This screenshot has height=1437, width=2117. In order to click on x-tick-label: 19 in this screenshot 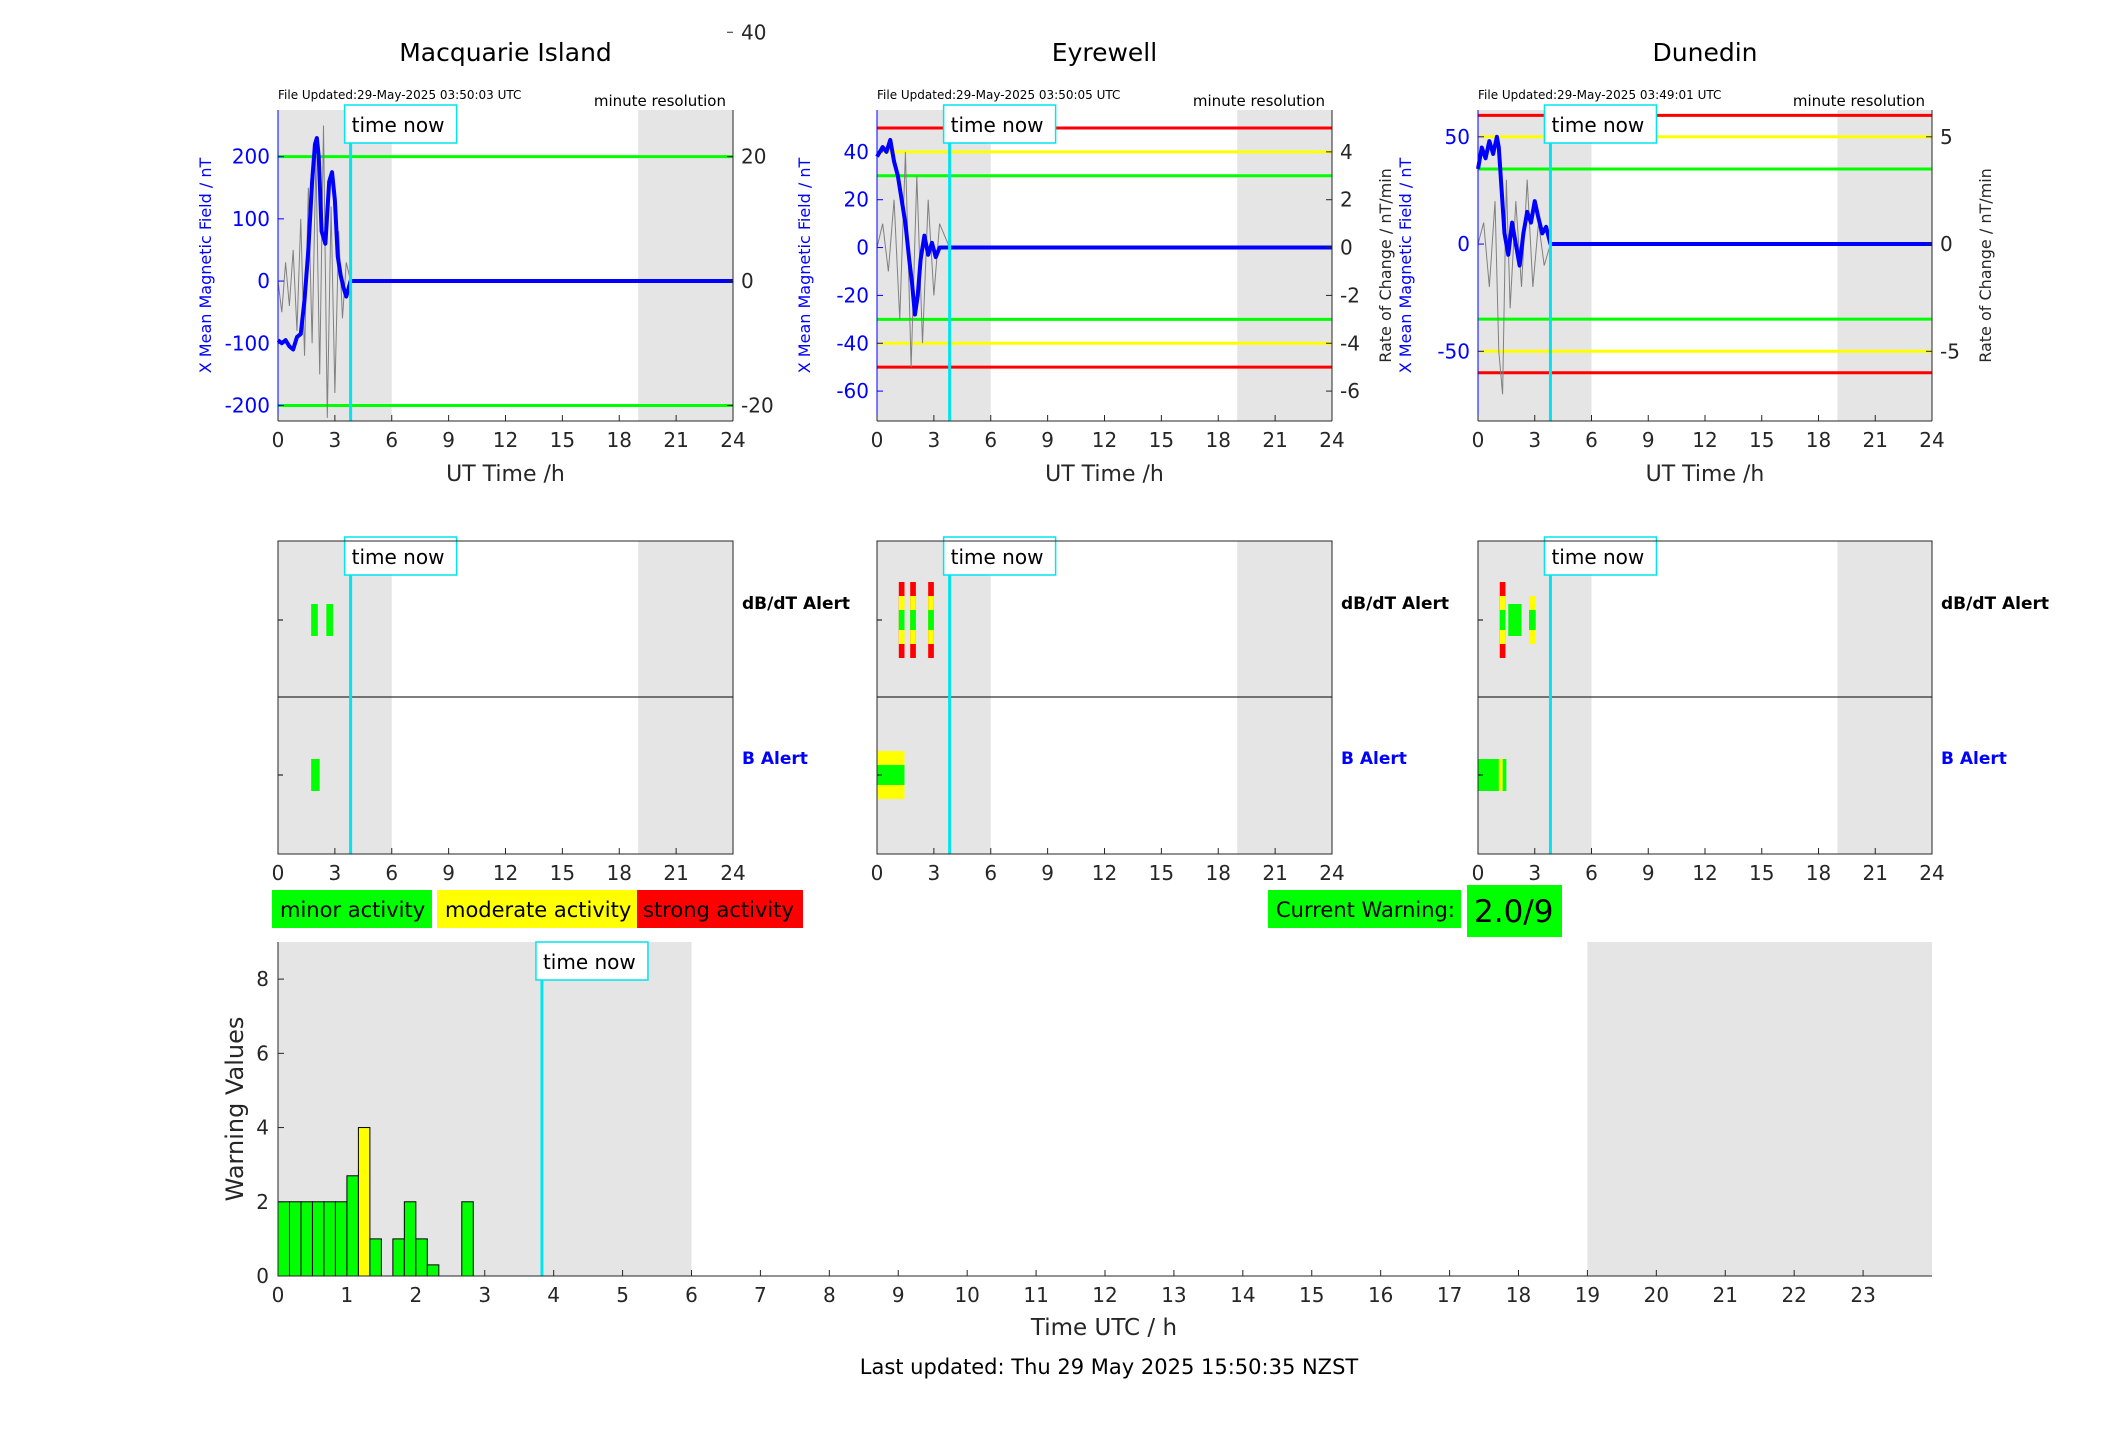, I will do `click(1587, 1295)`.